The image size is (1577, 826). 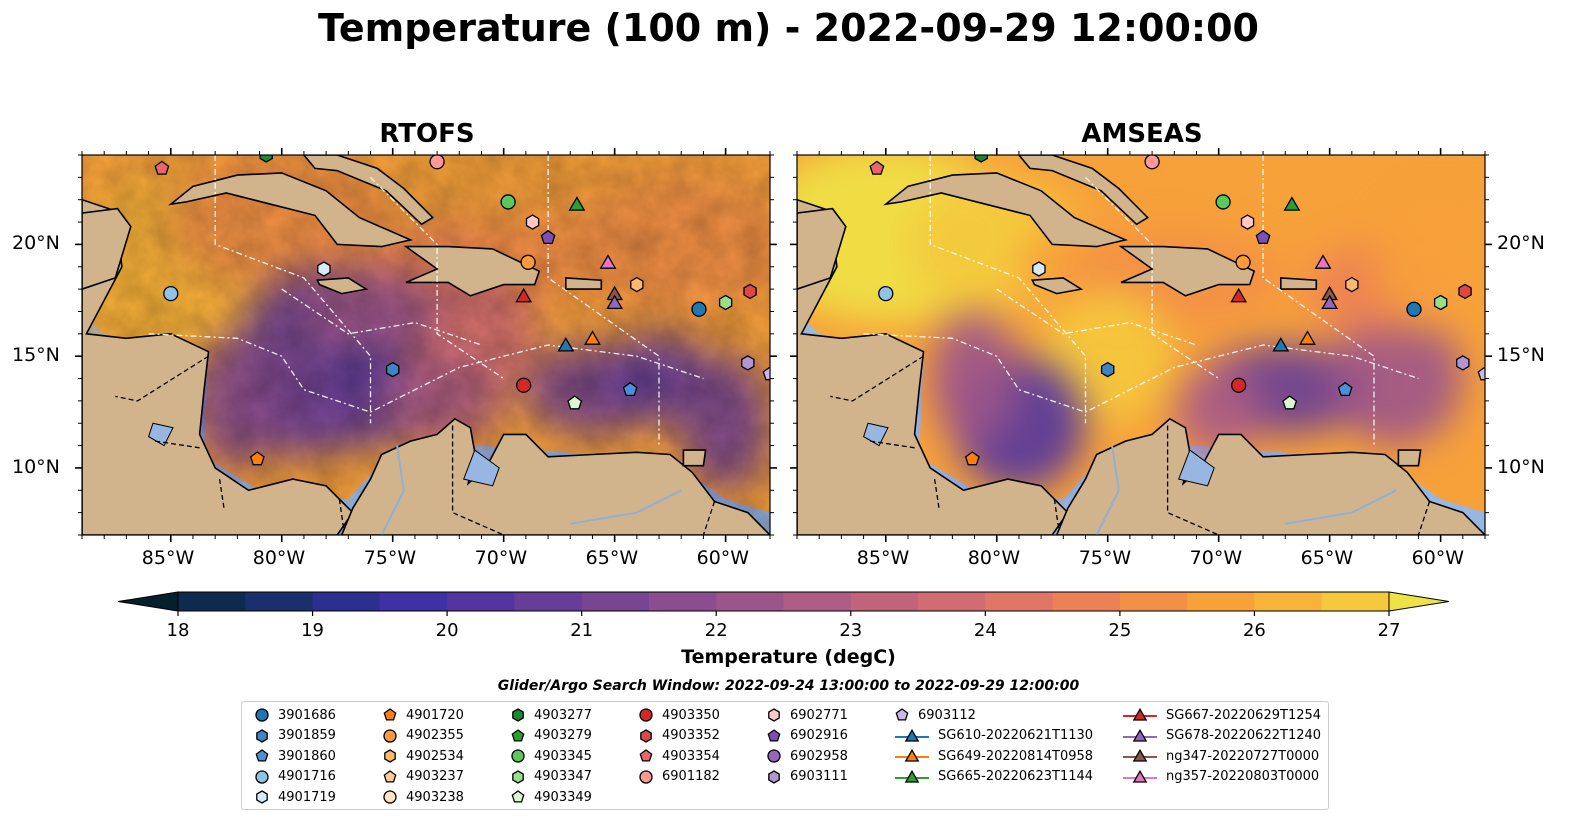 I want to click on legend-item-label: 4902355, so click(x=435, y=735).